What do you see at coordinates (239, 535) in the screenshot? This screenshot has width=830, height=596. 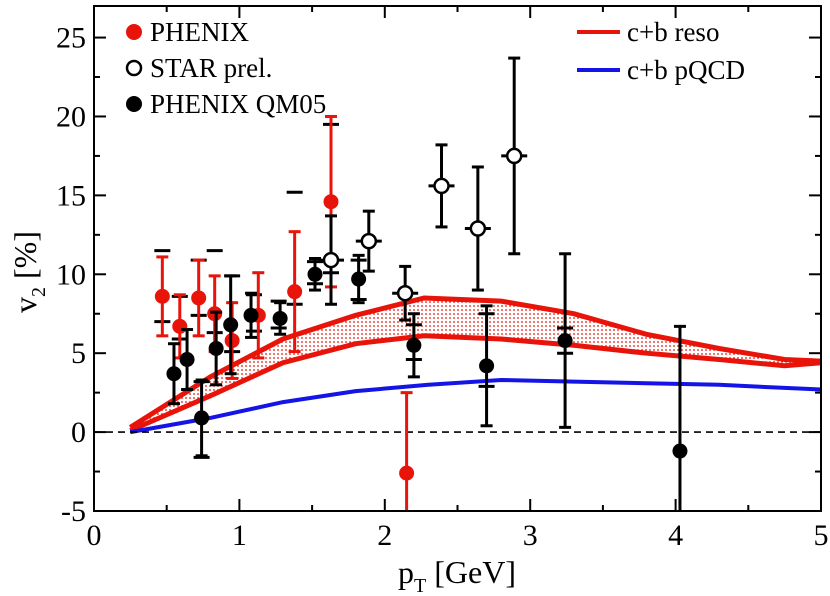 I see `x-tick-label: 1` at bounding box center [239, 535].